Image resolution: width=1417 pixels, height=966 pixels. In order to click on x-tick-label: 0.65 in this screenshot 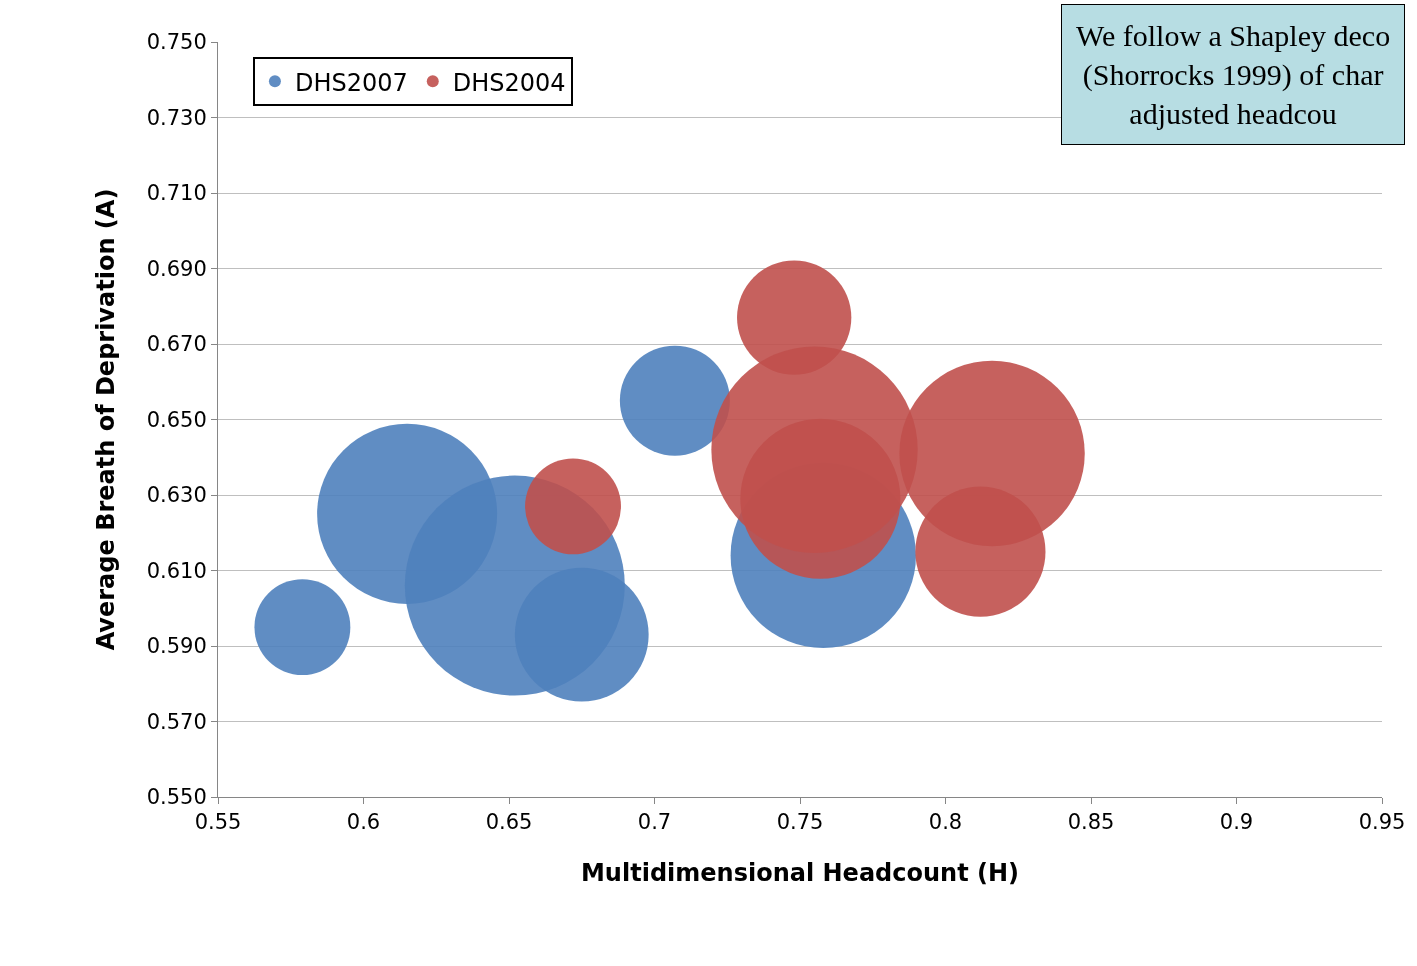, I will do `click(509, 822)`.